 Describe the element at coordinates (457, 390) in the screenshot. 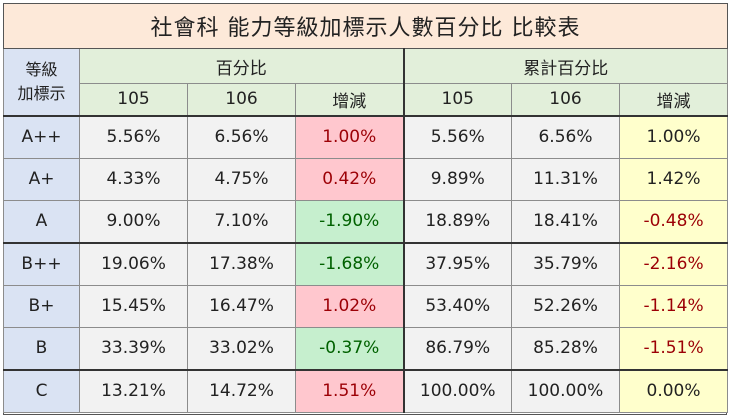

I see `cumulative-105-cell: 100.00%` at that location.